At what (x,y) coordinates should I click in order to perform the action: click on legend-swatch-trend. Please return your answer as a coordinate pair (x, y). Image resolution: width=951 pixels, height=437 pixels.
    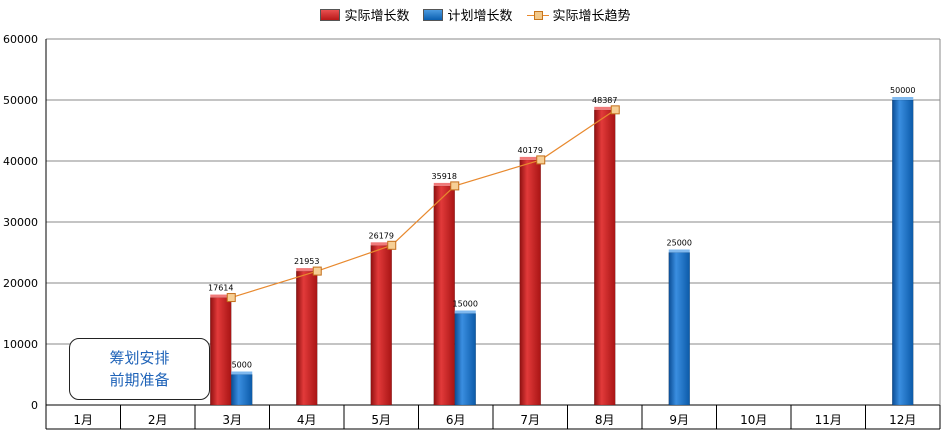
    Looking at the image, I should click on (537, 15).